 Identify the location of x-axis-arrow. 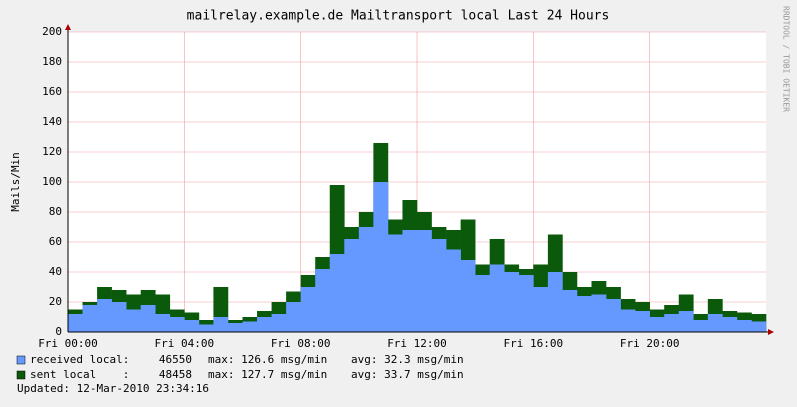
(771, 332).